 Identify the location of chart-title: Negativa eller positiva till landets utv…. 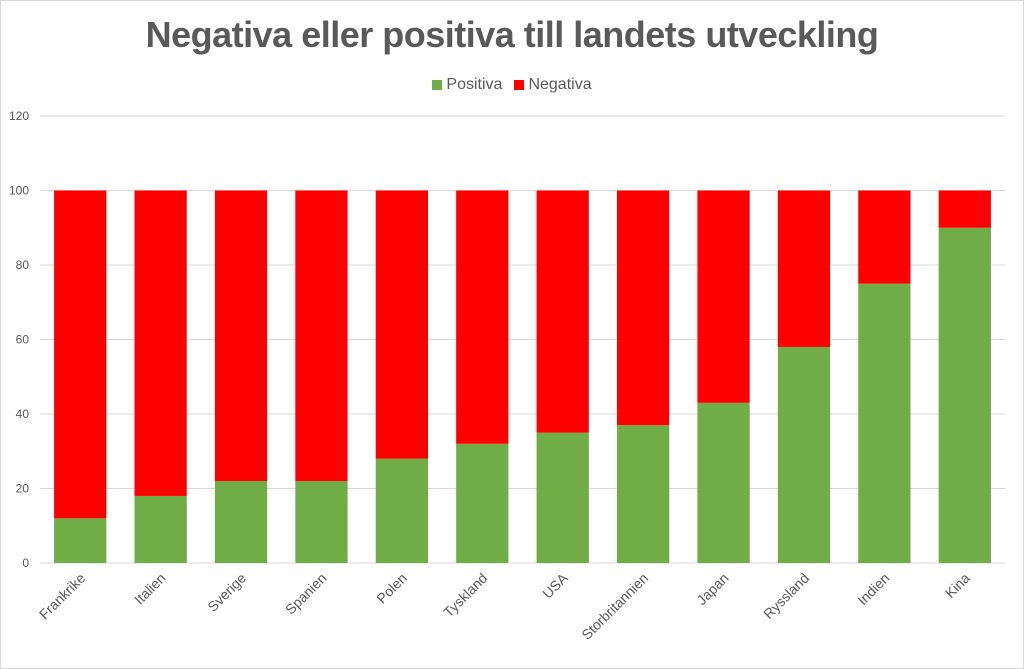
(512, 34).